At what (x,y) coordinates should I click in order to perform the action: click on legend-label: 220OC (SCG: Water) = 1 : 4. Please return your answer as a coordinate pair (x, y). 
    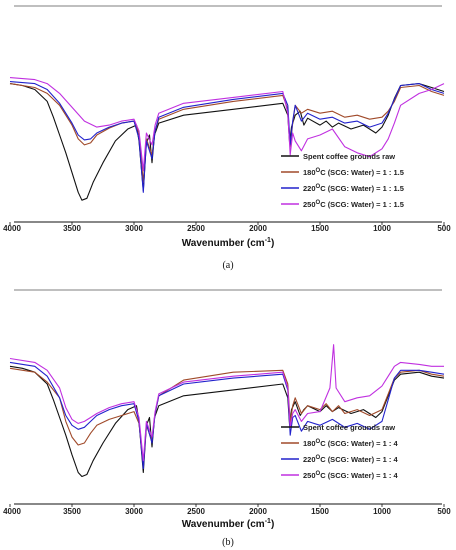
    Looking at the image, I should click on (350, 459).